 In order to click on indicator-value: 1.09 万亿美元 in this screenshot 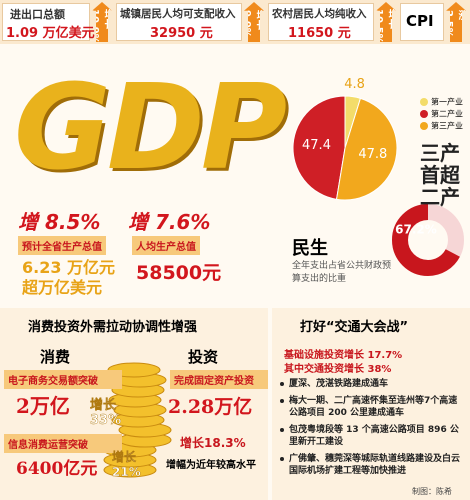, I will do `click(50, 33)`.